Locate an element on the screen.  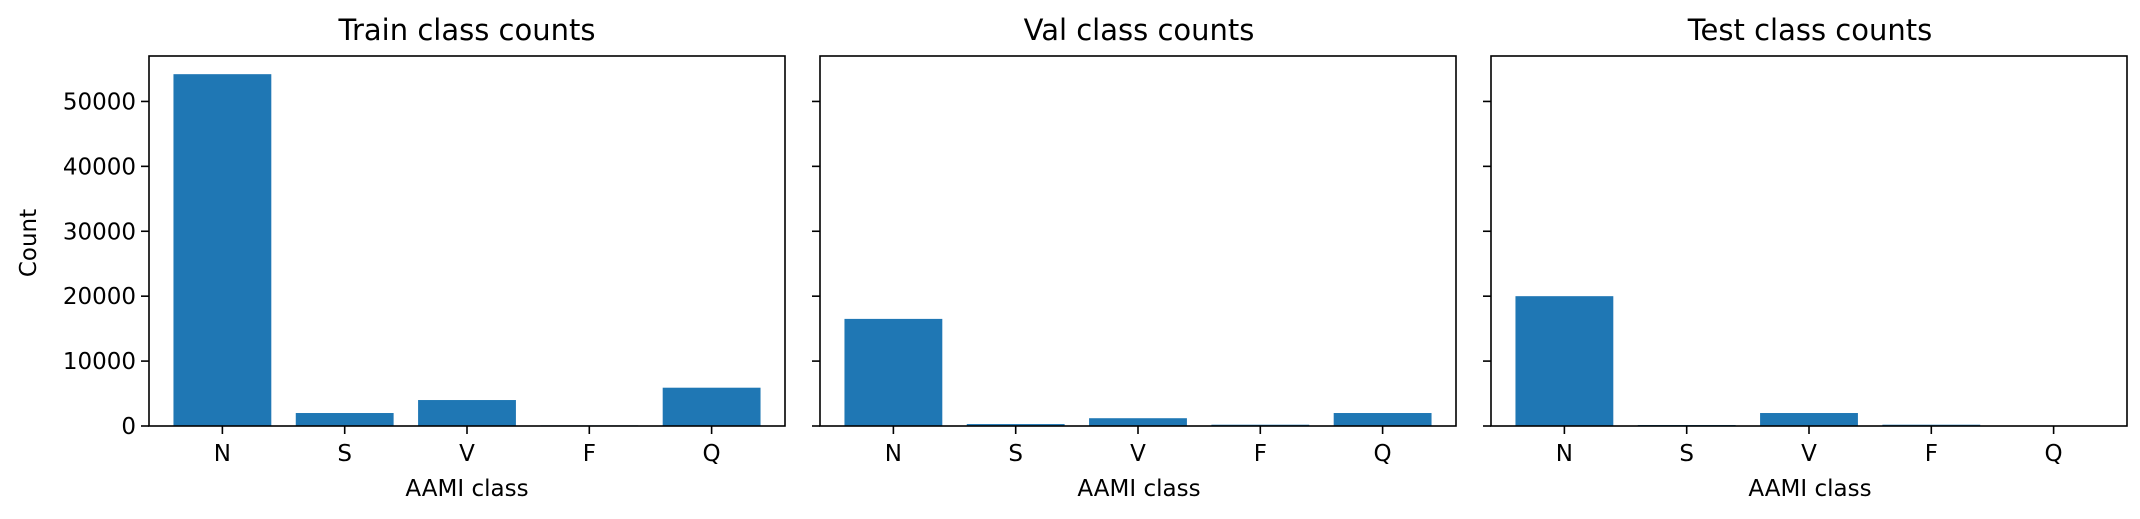
y-tick-label: 50000 is located at coordinates (99, 102).